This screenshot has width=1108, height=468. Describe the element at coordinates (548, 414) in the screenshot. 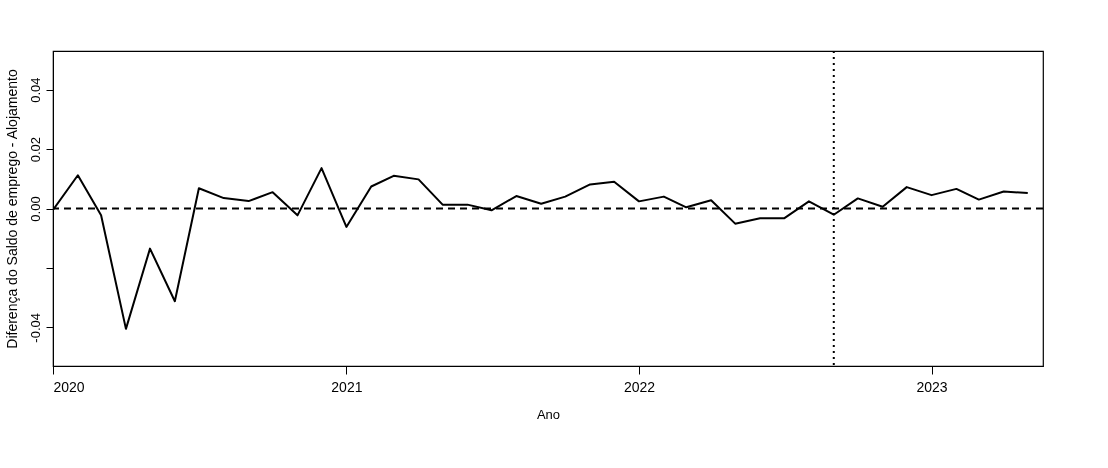

I see `x-axis-title: Ano` at that location.